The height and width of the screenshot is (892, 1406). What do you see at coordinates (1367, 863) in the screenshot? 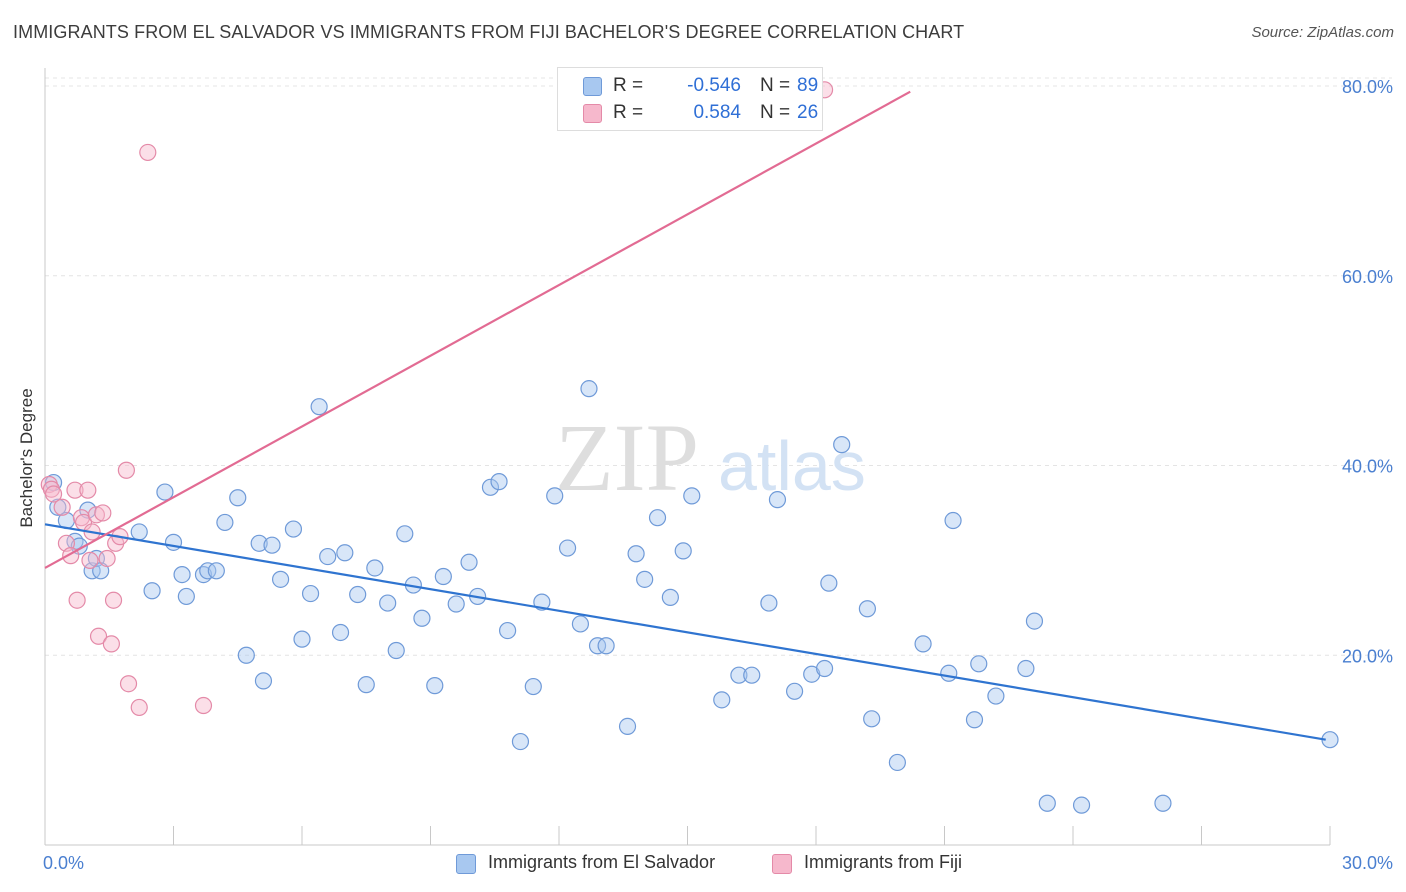
I see `x-tick-label: 30.0%` at bounding box center [1367, 863].